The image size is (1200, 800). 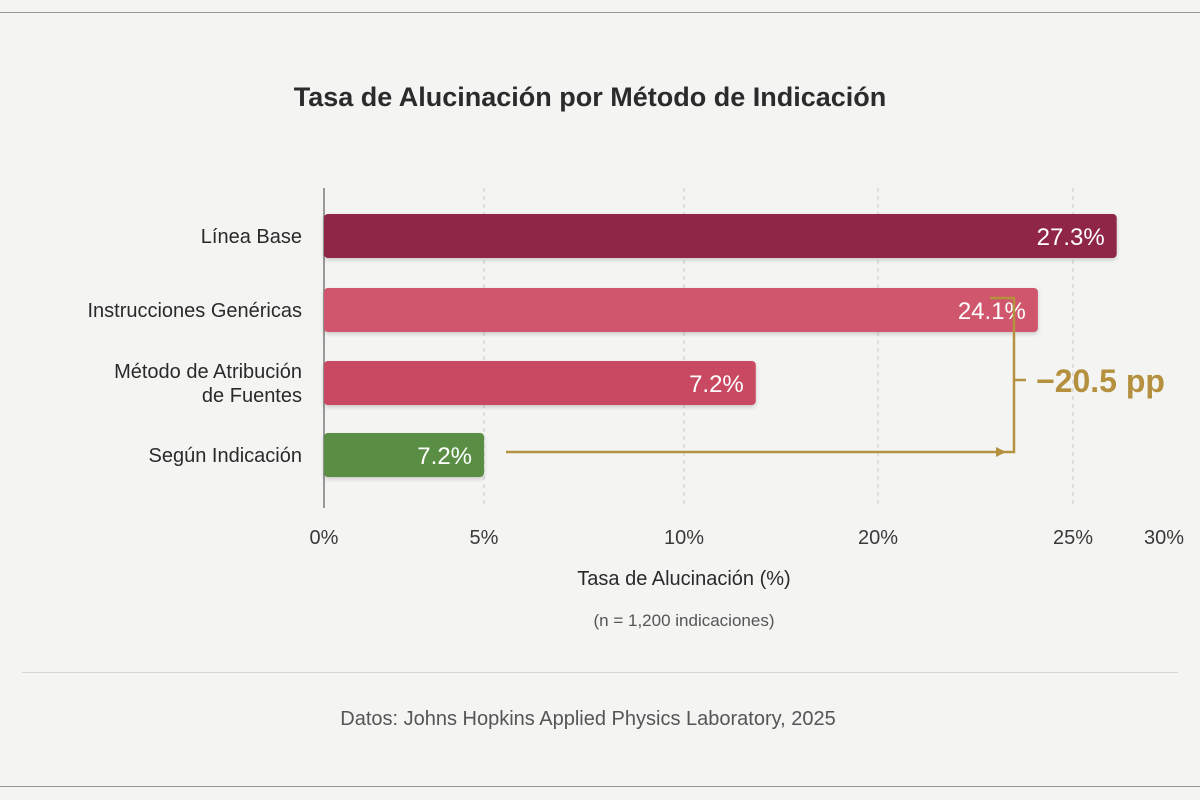 What do you see at coordinates (683, 579) in the screenshot?
I see `x-axis-label: Tasa de Alucinación (%)` at bounding box center [683, 579].